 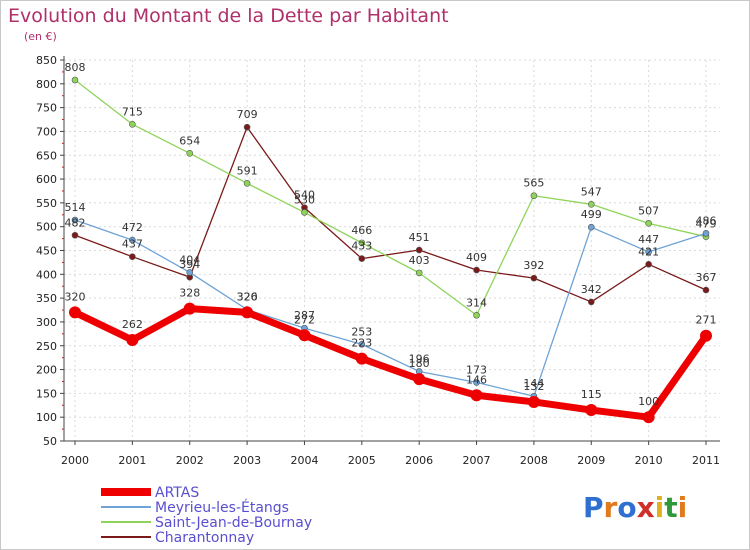 I want to click on y-tick-label-400: 400, so click(x=46, y=274).